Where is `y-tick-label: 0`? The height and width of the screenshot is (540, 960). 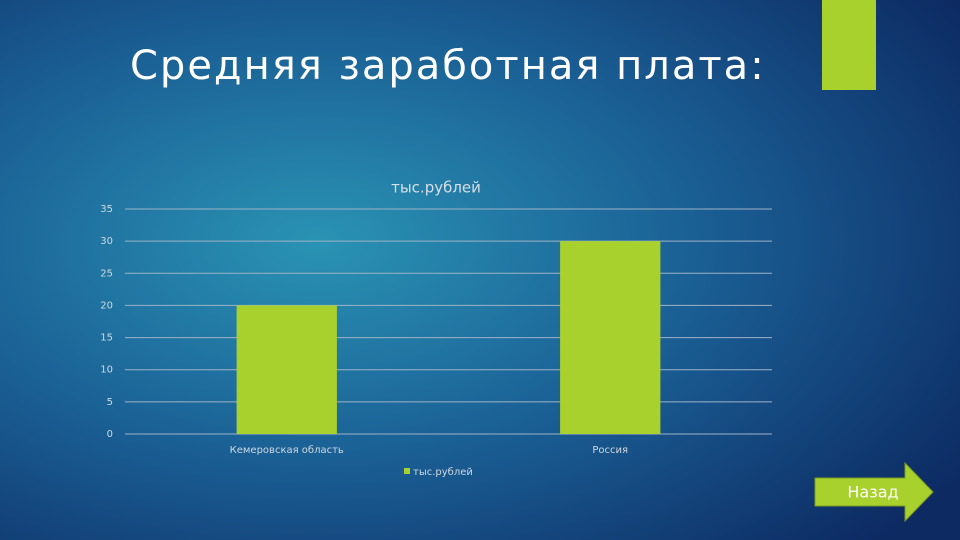
y-tick-label: 0 is located at coordinates (110, 434).